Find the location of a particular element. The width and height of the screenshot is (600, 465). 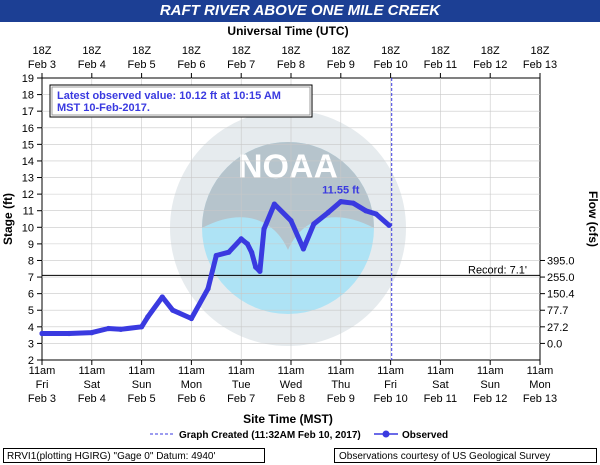

top-tick-date: Feb 6 is located at coordinates (191, 65).